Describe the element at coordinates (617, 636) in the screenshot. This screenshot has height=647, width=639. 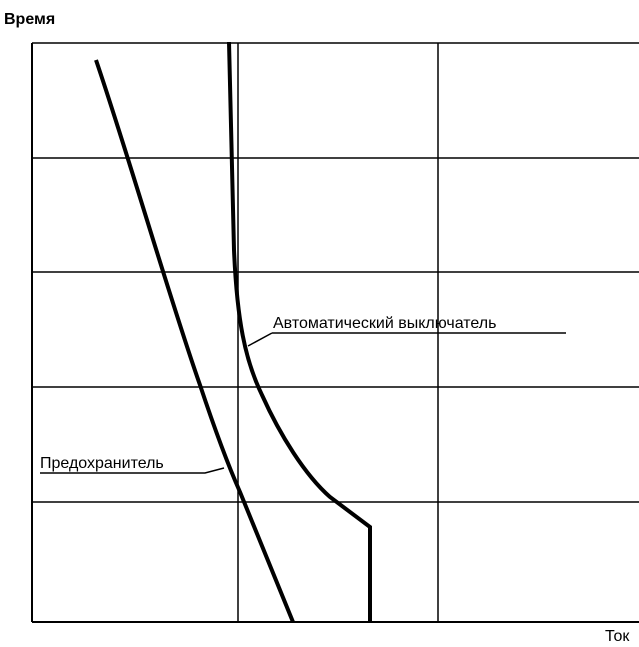
I see `x-axis-label: Ток` at that location.